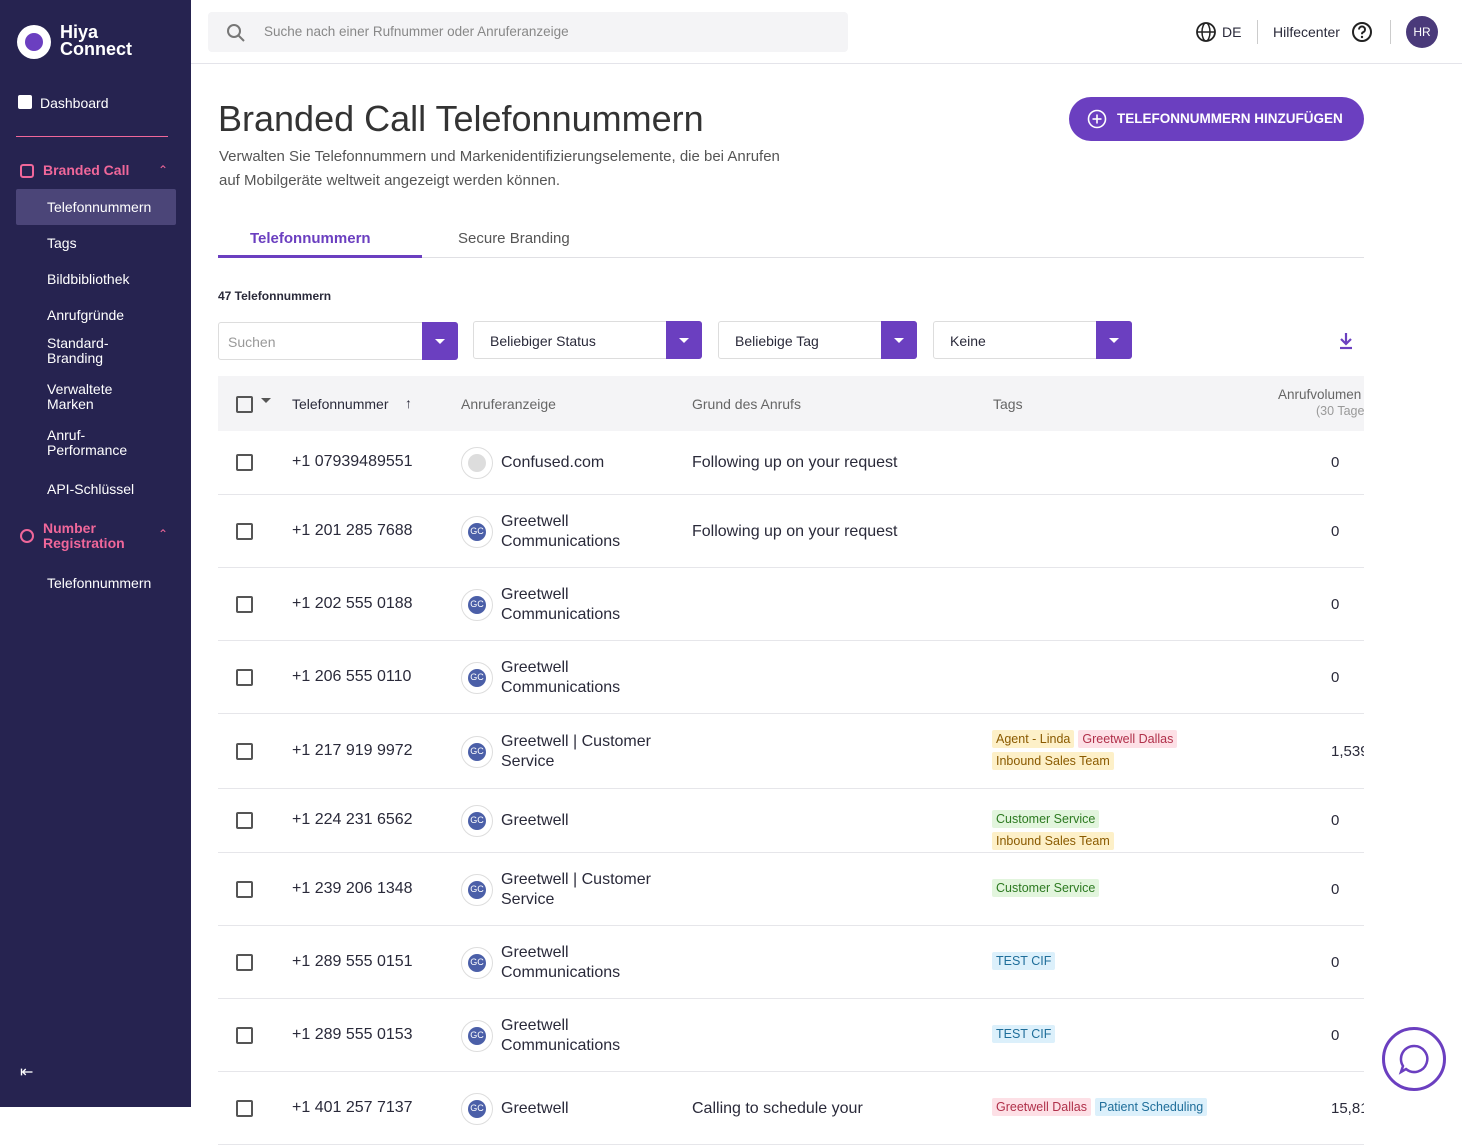  I want to click on tab: Secure Branding, so click(514, 238).